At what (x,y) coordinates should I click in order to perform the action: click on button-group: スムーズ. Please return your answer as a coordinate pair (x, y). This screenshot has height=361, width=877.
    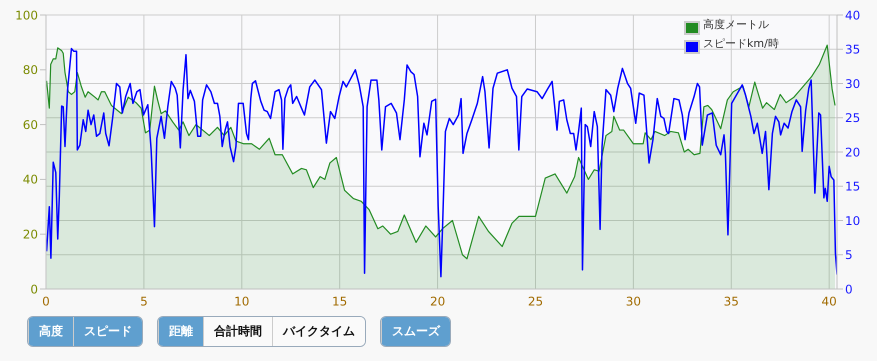
    Looking at the image, I should click on (415, 331).